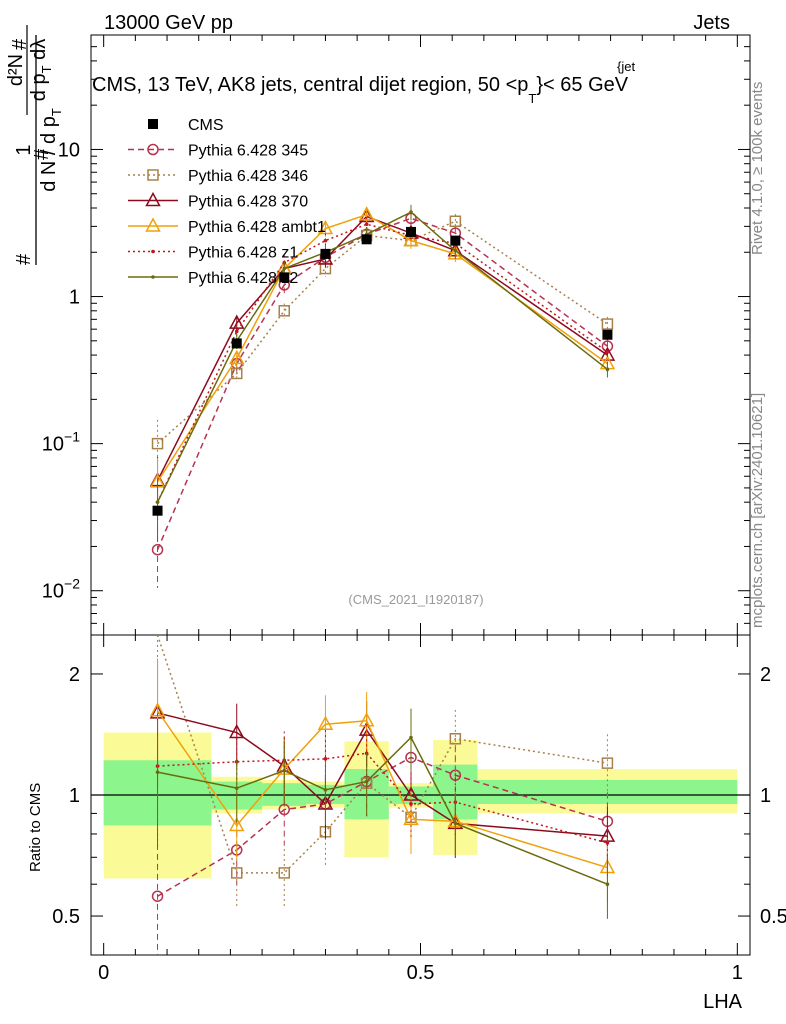 This screenshot has height=1024, width=786. I want to click on y-axis-label-hash-marks: # # #, so click(31, 151).